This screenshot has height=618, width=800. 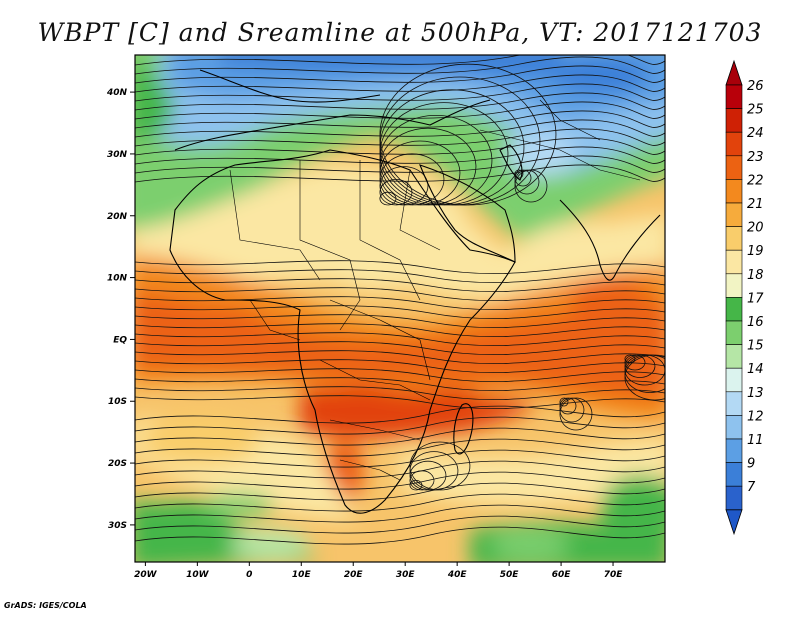 What do you see at coordinates (117, 464) in the screenshot?
I see `lat-tick-label: 20S` at bounding box center [117, 464].